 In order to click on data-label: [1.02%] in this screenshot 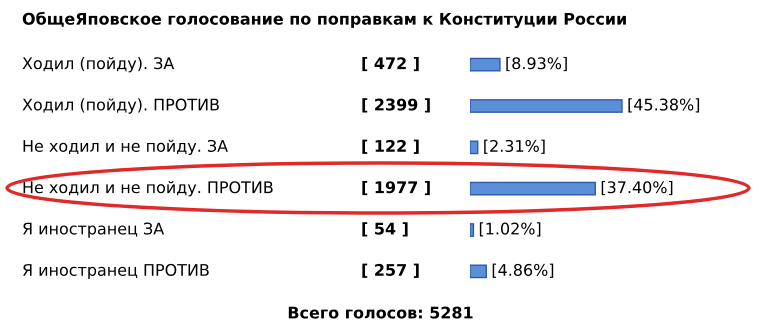, I will do `click(510, 229)`.